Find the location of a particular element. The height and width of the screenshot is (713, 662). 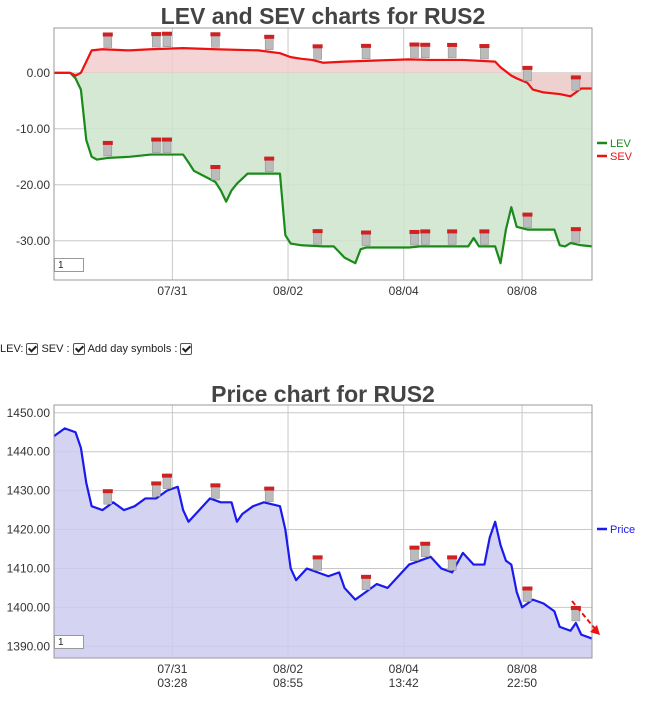

x-tick-label: 08/02 is located at coordinates (288, 291).